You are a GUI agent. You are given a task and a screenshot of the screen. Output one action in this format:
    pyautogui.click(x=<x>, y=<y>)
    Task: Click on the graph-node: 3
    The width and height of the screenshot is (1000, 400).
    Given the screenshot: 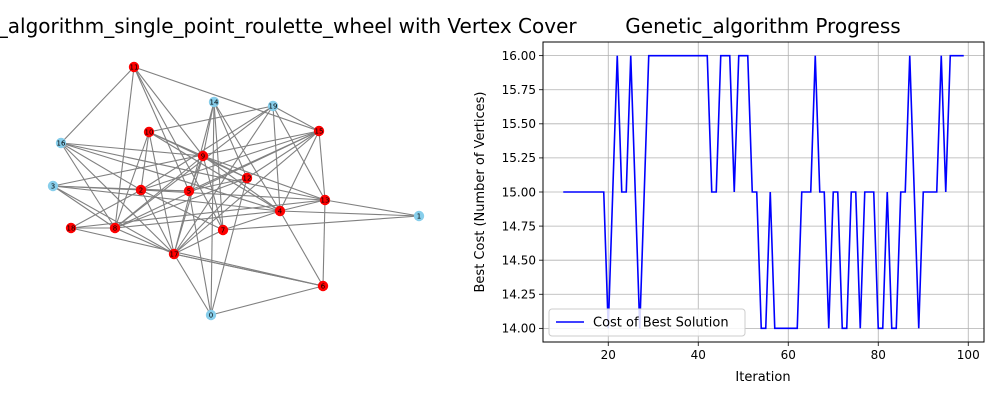 What is the action you would take?
    pyautogui.click(x=53, y=186)
    